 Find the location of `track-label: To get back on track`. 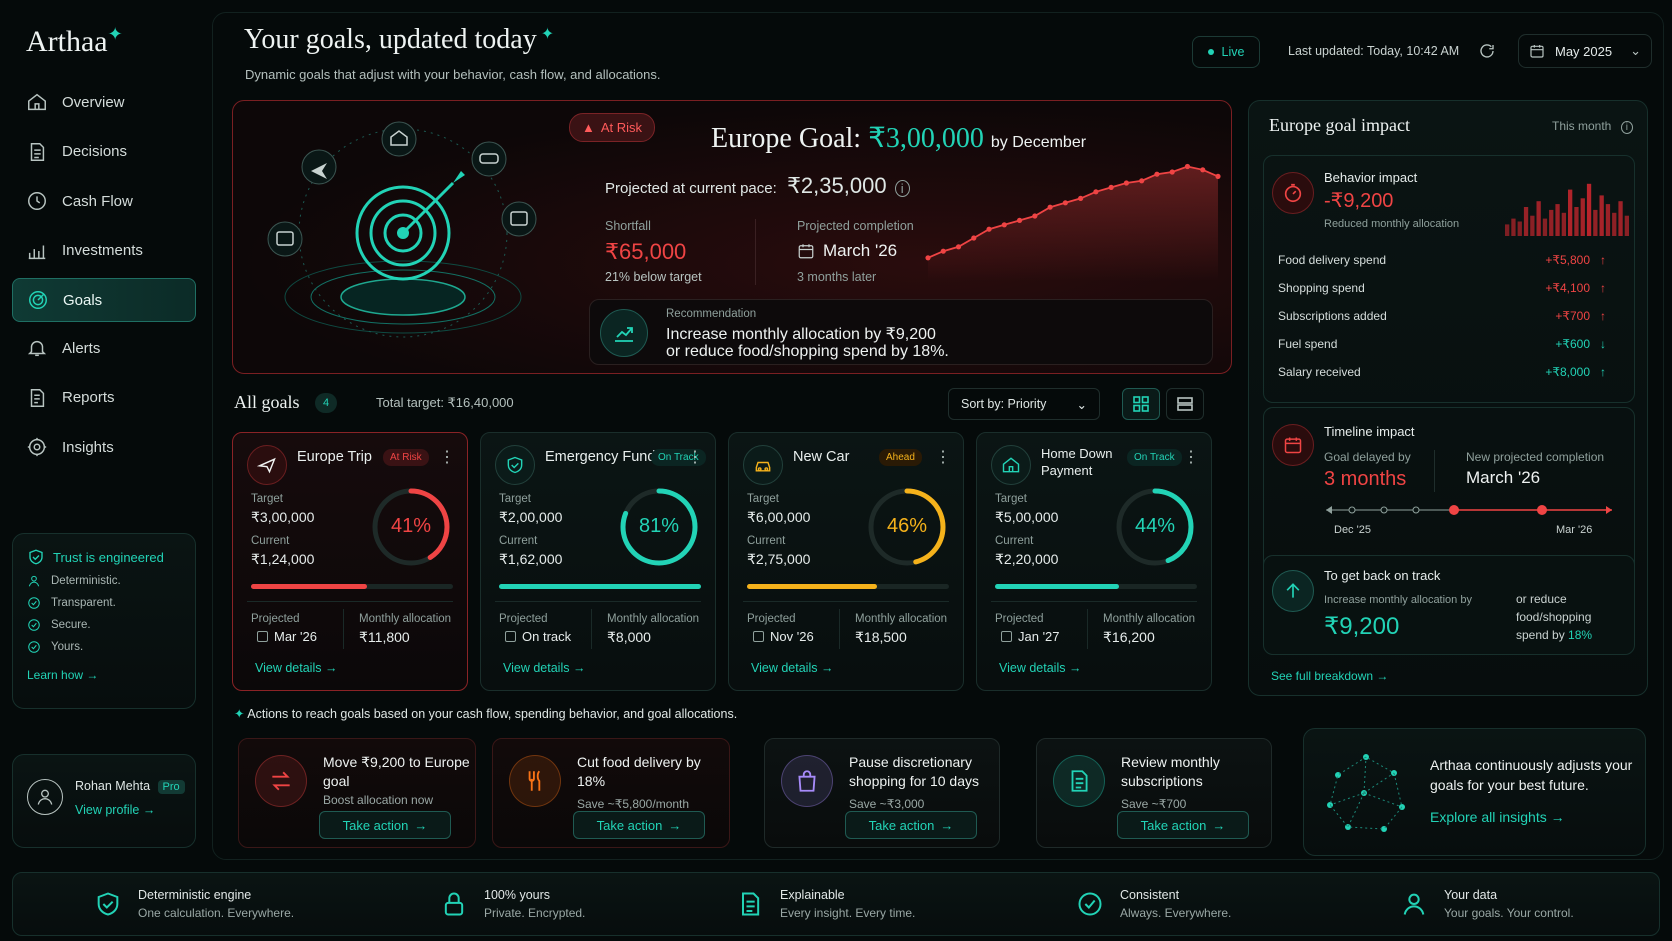

track-label: To get back on track is located at coordinates (1382, 575).